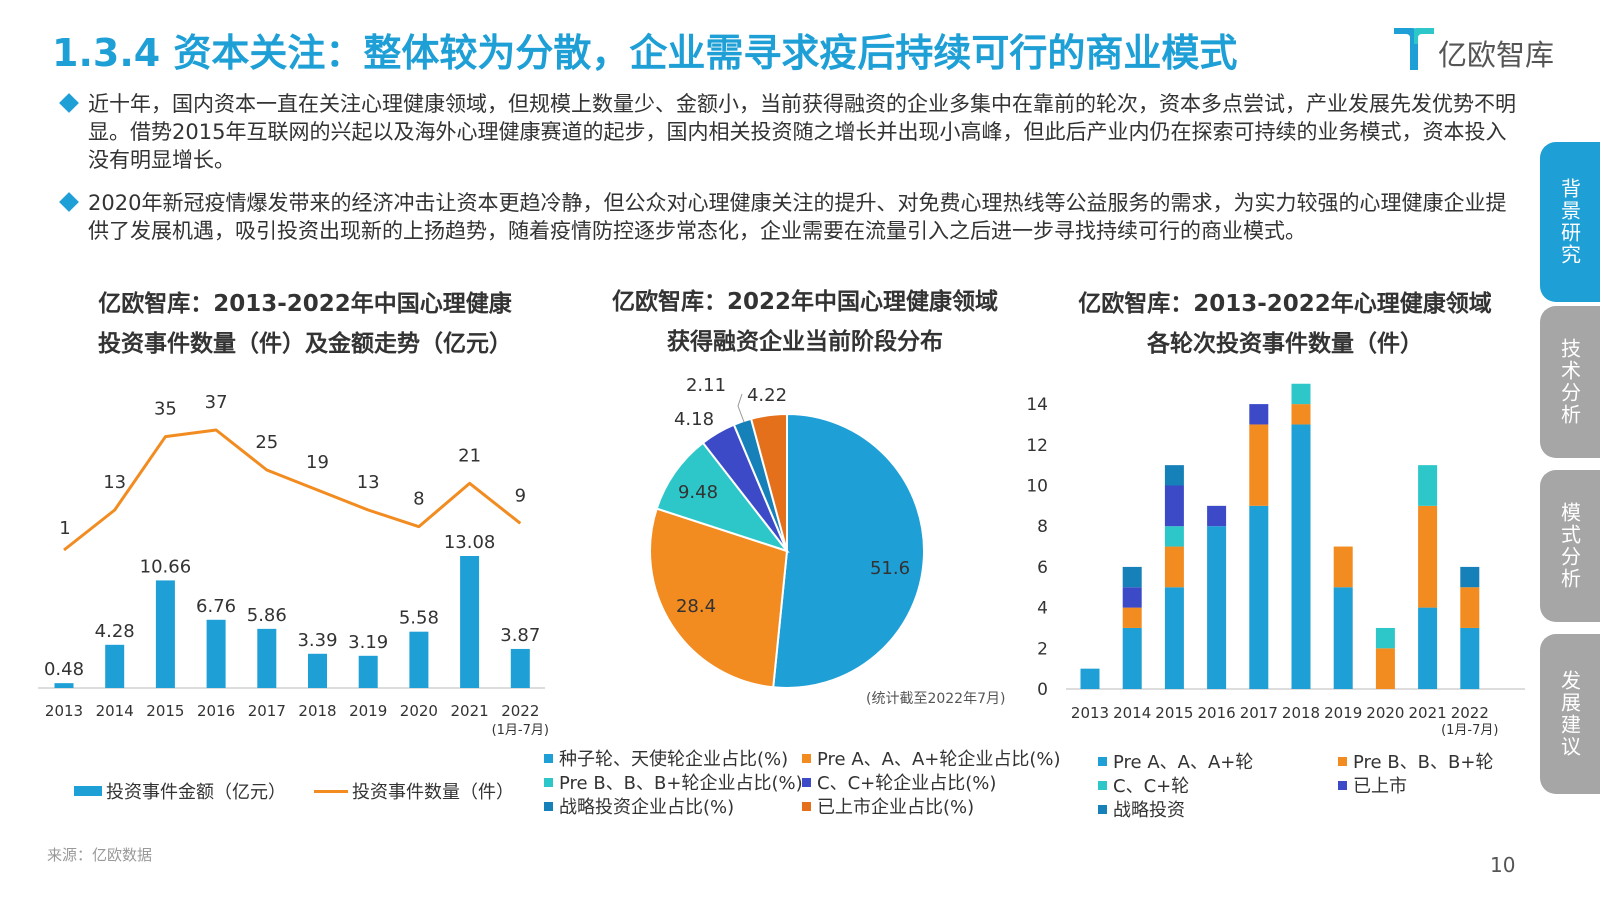 The width and height of the screenshot is (1600, 900). I want to click on side-tab-suggest: 发展建议, so click(1570, 714).